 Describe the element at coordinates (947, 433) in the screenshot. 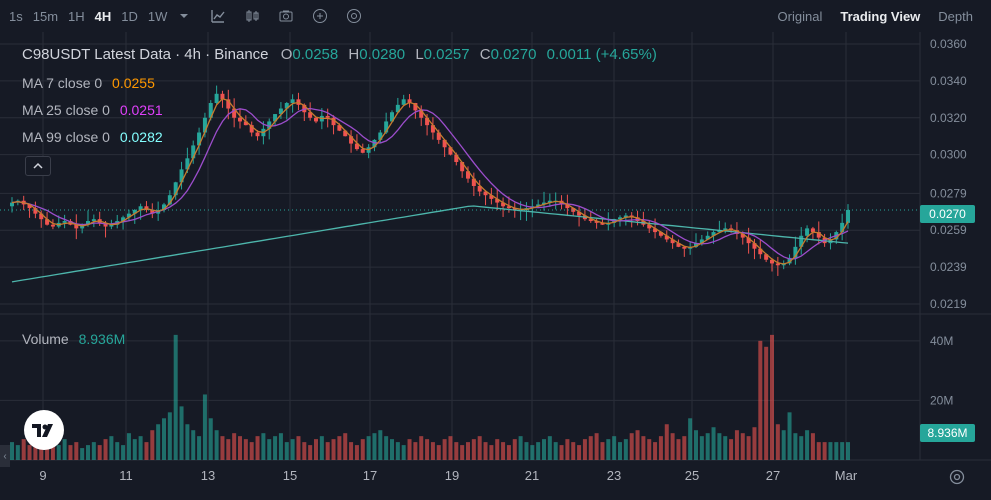

I see `current-volume-tag: 8.936M` at that location.